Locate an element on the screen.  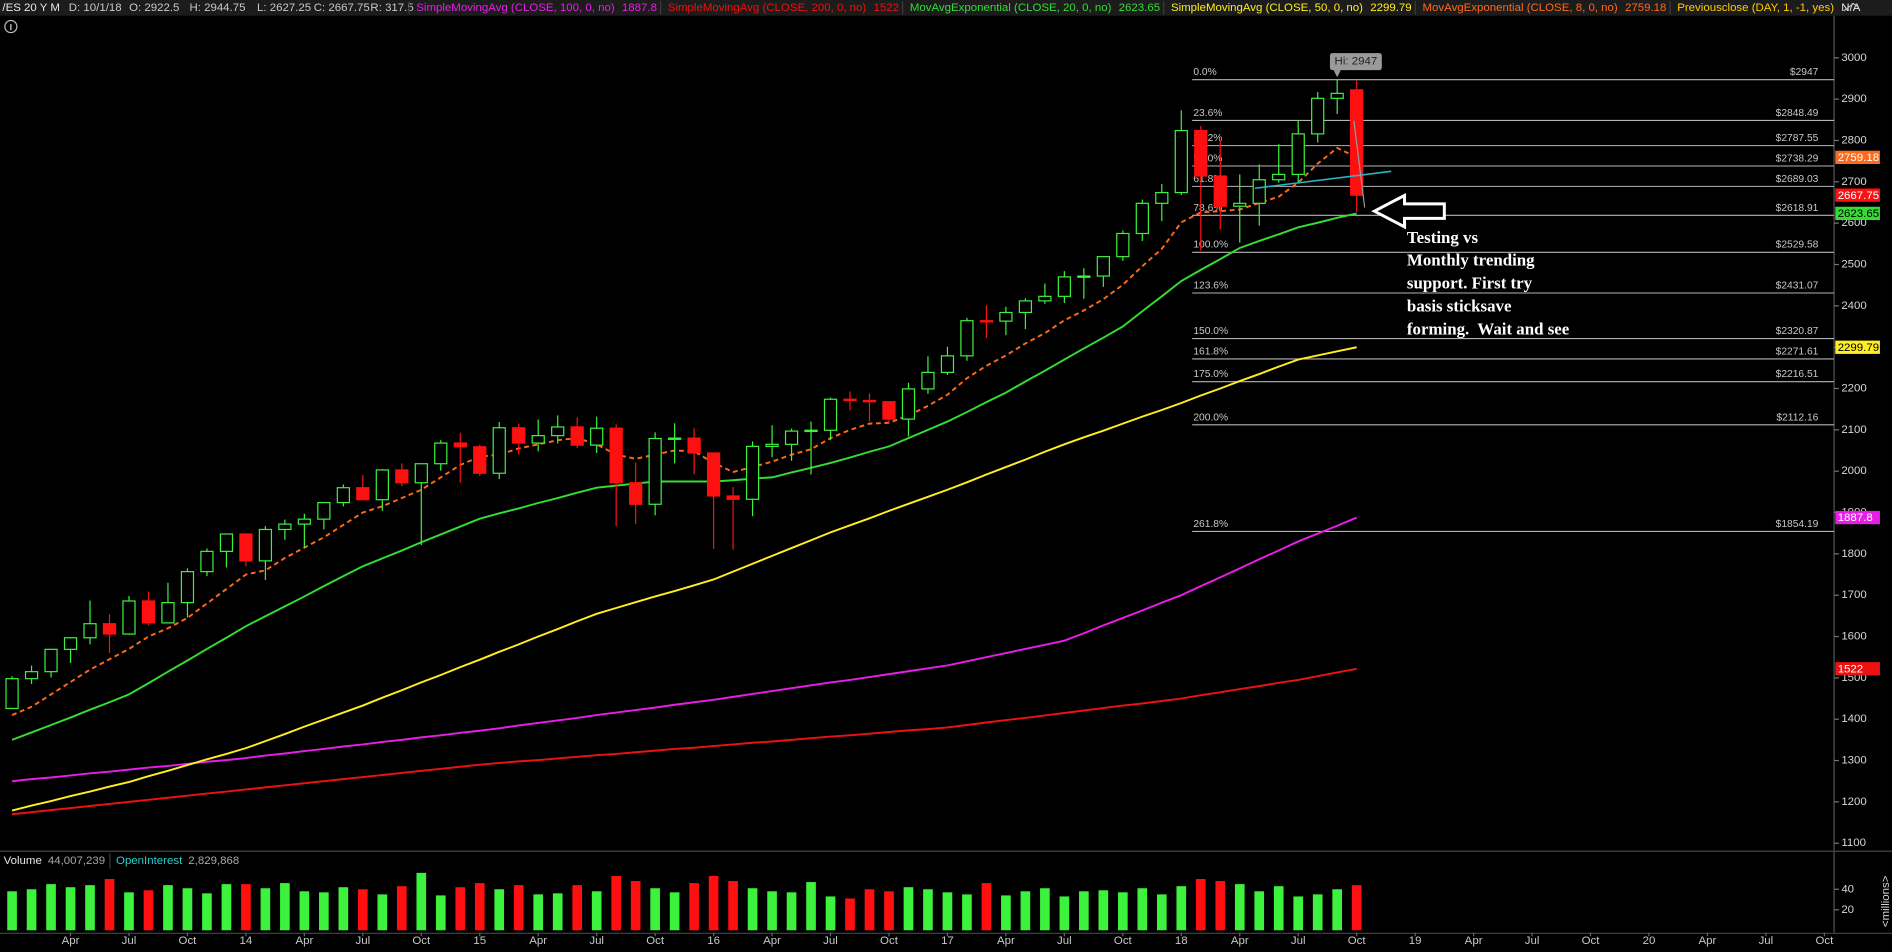
bar-date: D: 10/1/18 is located at coordinates (95, 8).